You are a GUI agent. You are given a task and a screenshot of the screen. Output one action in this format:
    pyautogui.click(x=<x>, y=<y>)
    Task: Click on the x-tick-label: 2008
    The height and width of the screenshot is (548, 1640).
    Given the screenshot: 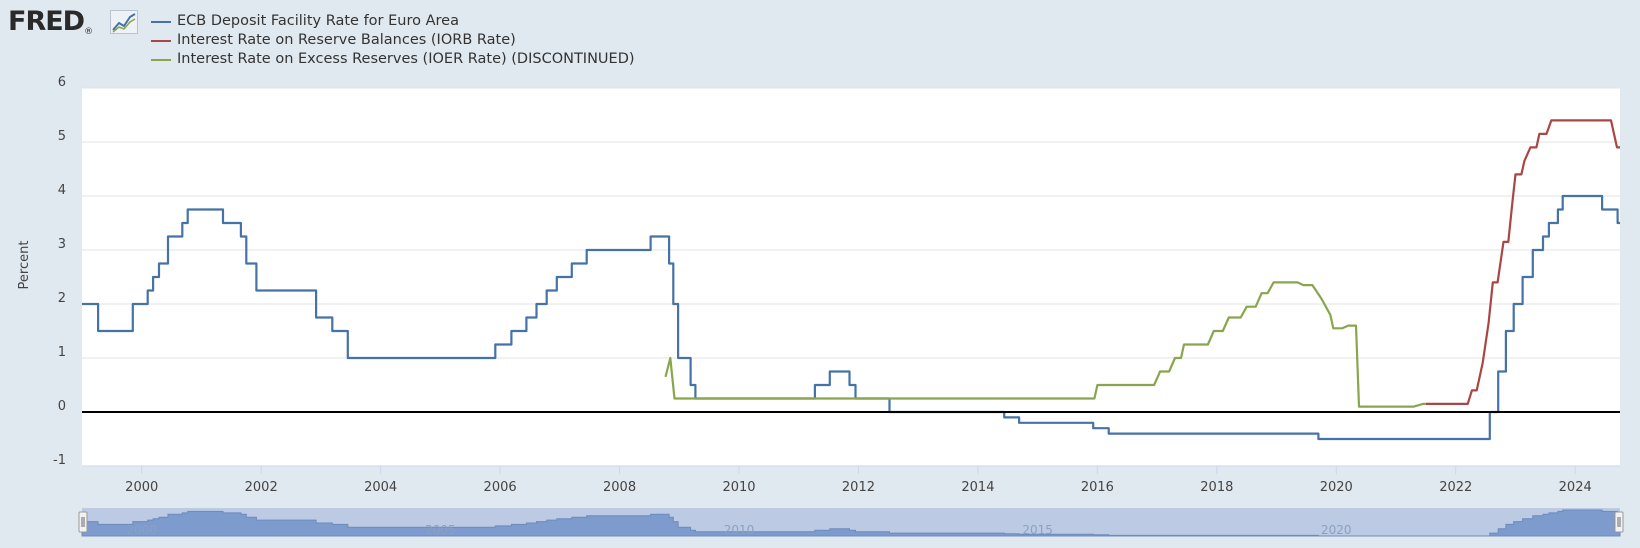 What is the action you would take?
    pyautogui.click(x=619, y=487)
    